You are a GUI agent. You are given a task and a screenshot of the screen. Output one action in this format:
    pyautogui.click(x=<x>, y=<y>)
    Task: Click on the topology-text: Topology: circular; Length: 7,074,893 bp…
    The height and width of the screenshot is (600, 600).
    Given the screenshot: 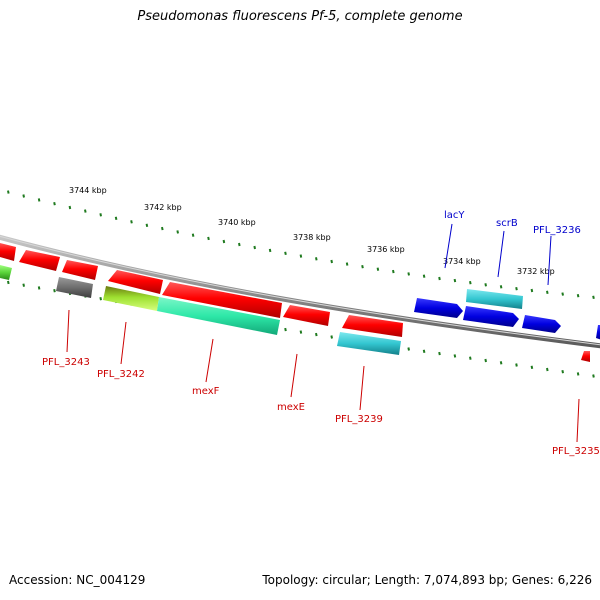 What is the action you would take?
    pyautogui.click(x=427, y=580)
    